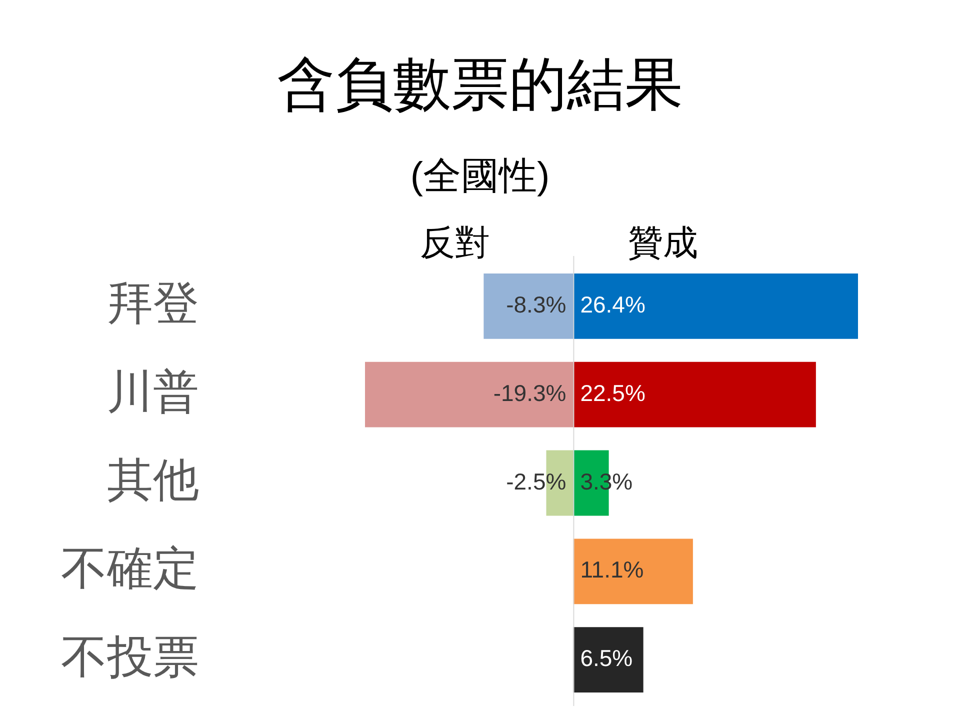 This screenshot has width=960, height=720. Describe the element at coordinates (130, 568) in the screenshot. I see `y-tick-label: 不確定` at that location.